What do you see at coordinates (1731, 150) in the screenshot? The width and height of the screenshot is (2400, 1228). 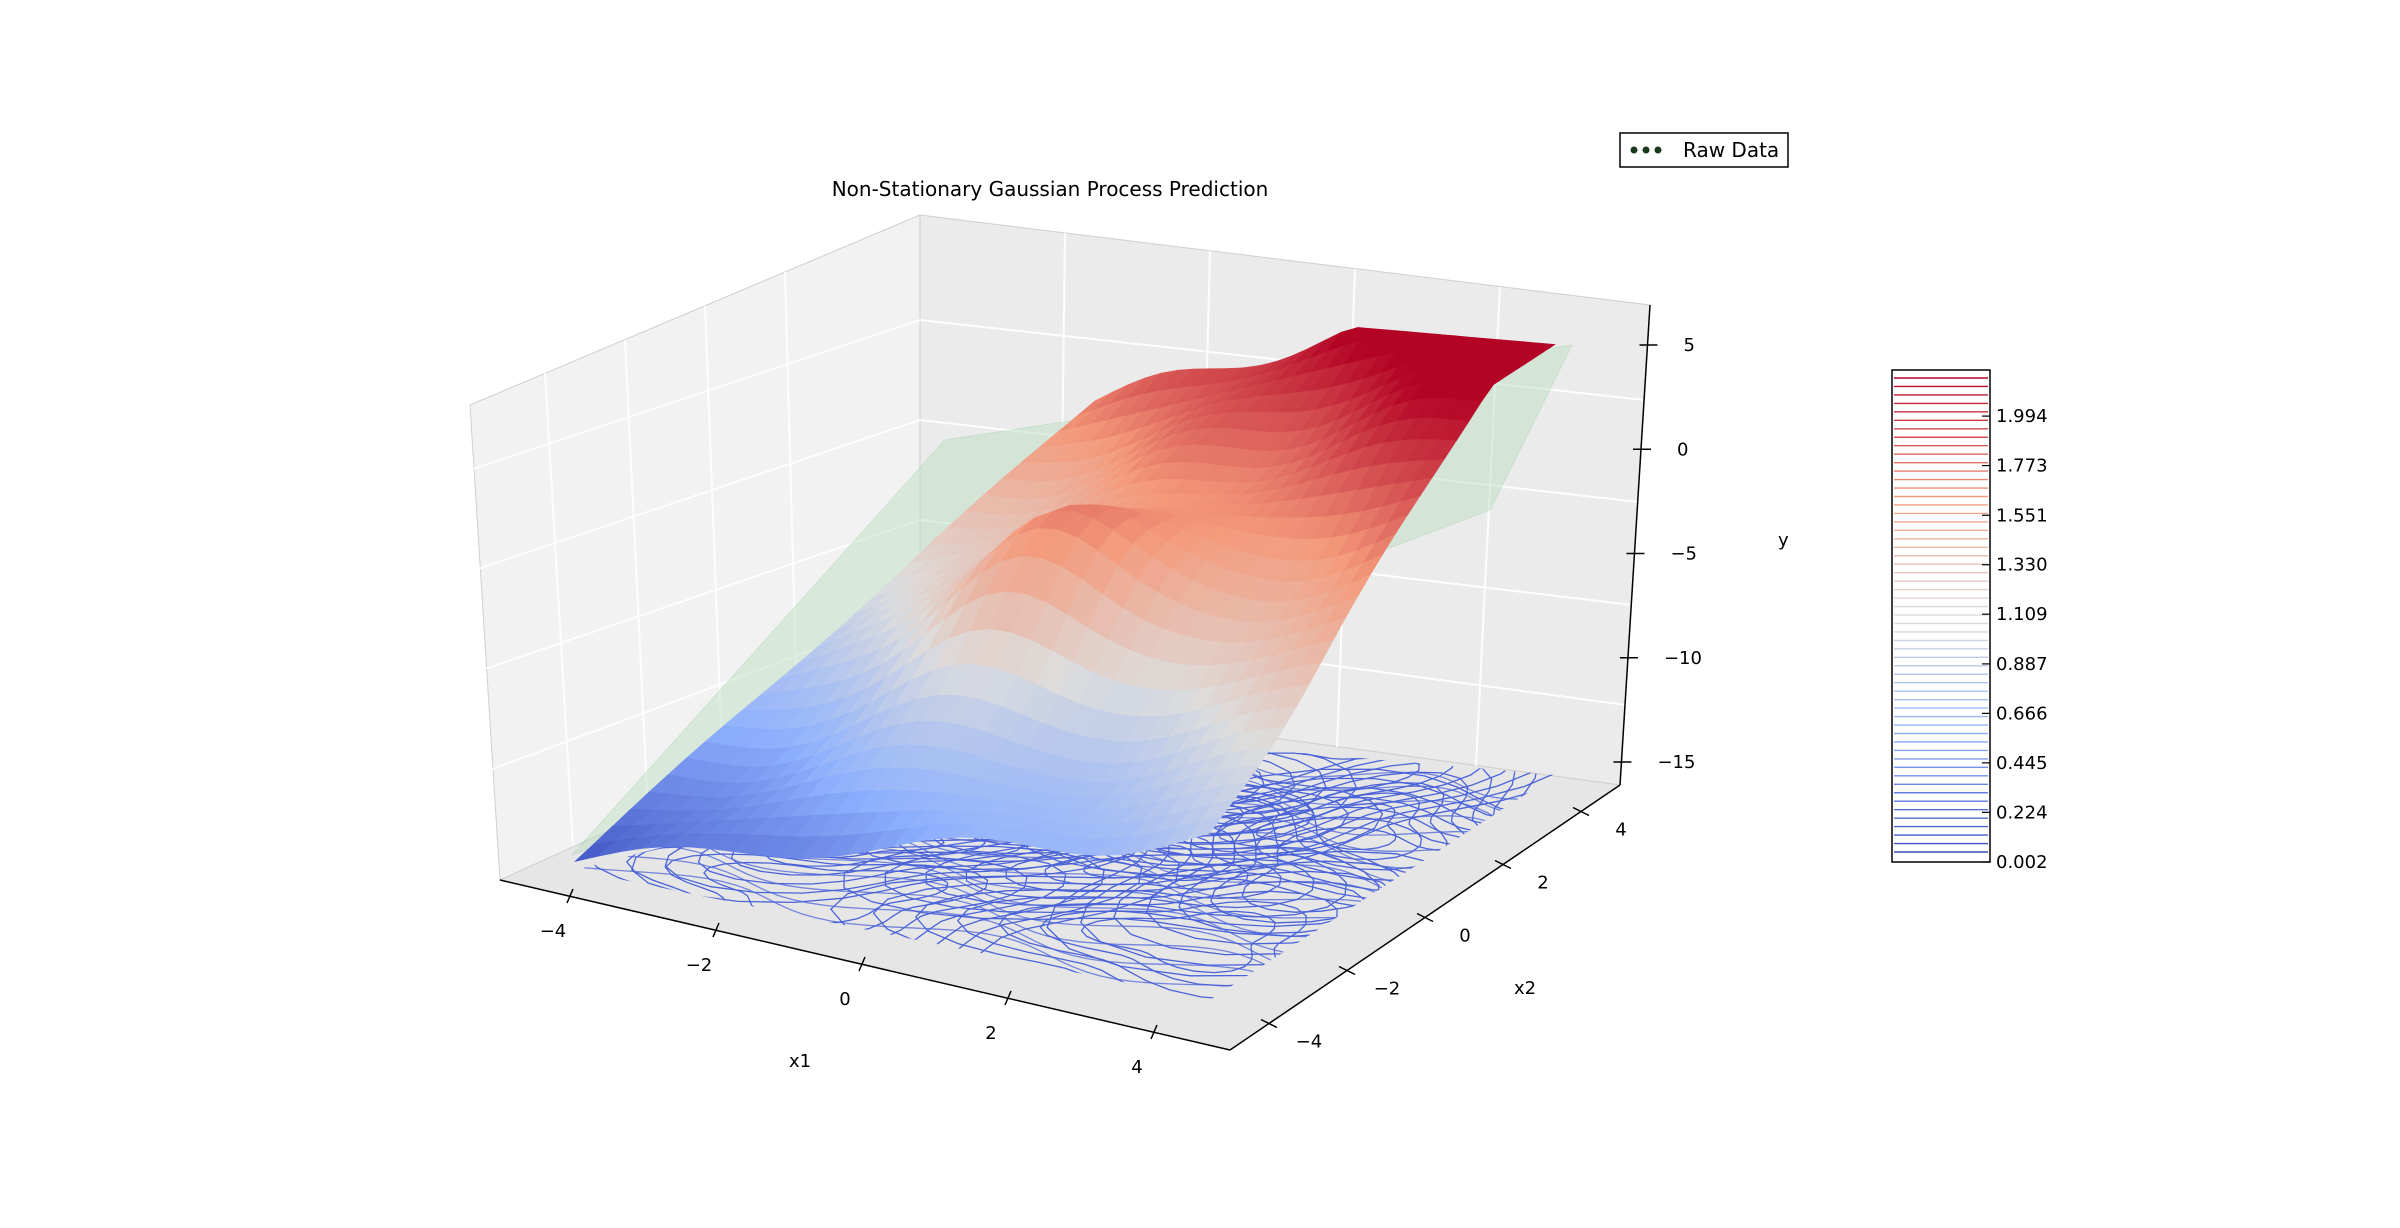 I see `legend-label-raw-data: Raw Data` at bounding box center [1731, 150].